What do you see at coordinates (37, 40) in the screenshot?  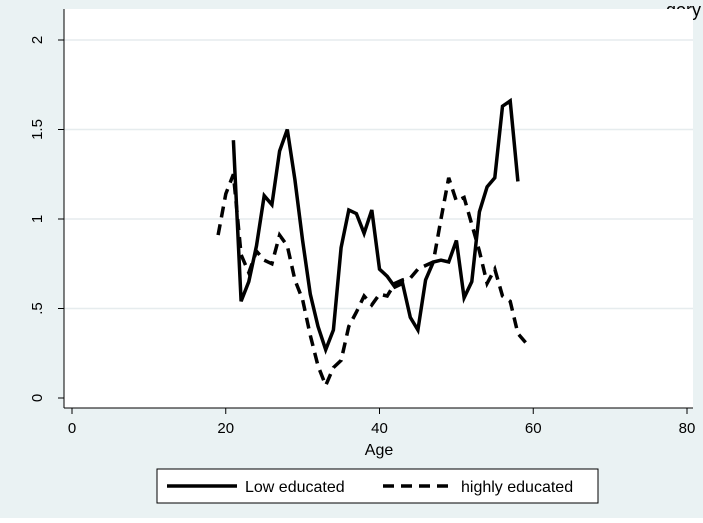 I see `y-tick-label: 2` at bounding box center [37, 40].